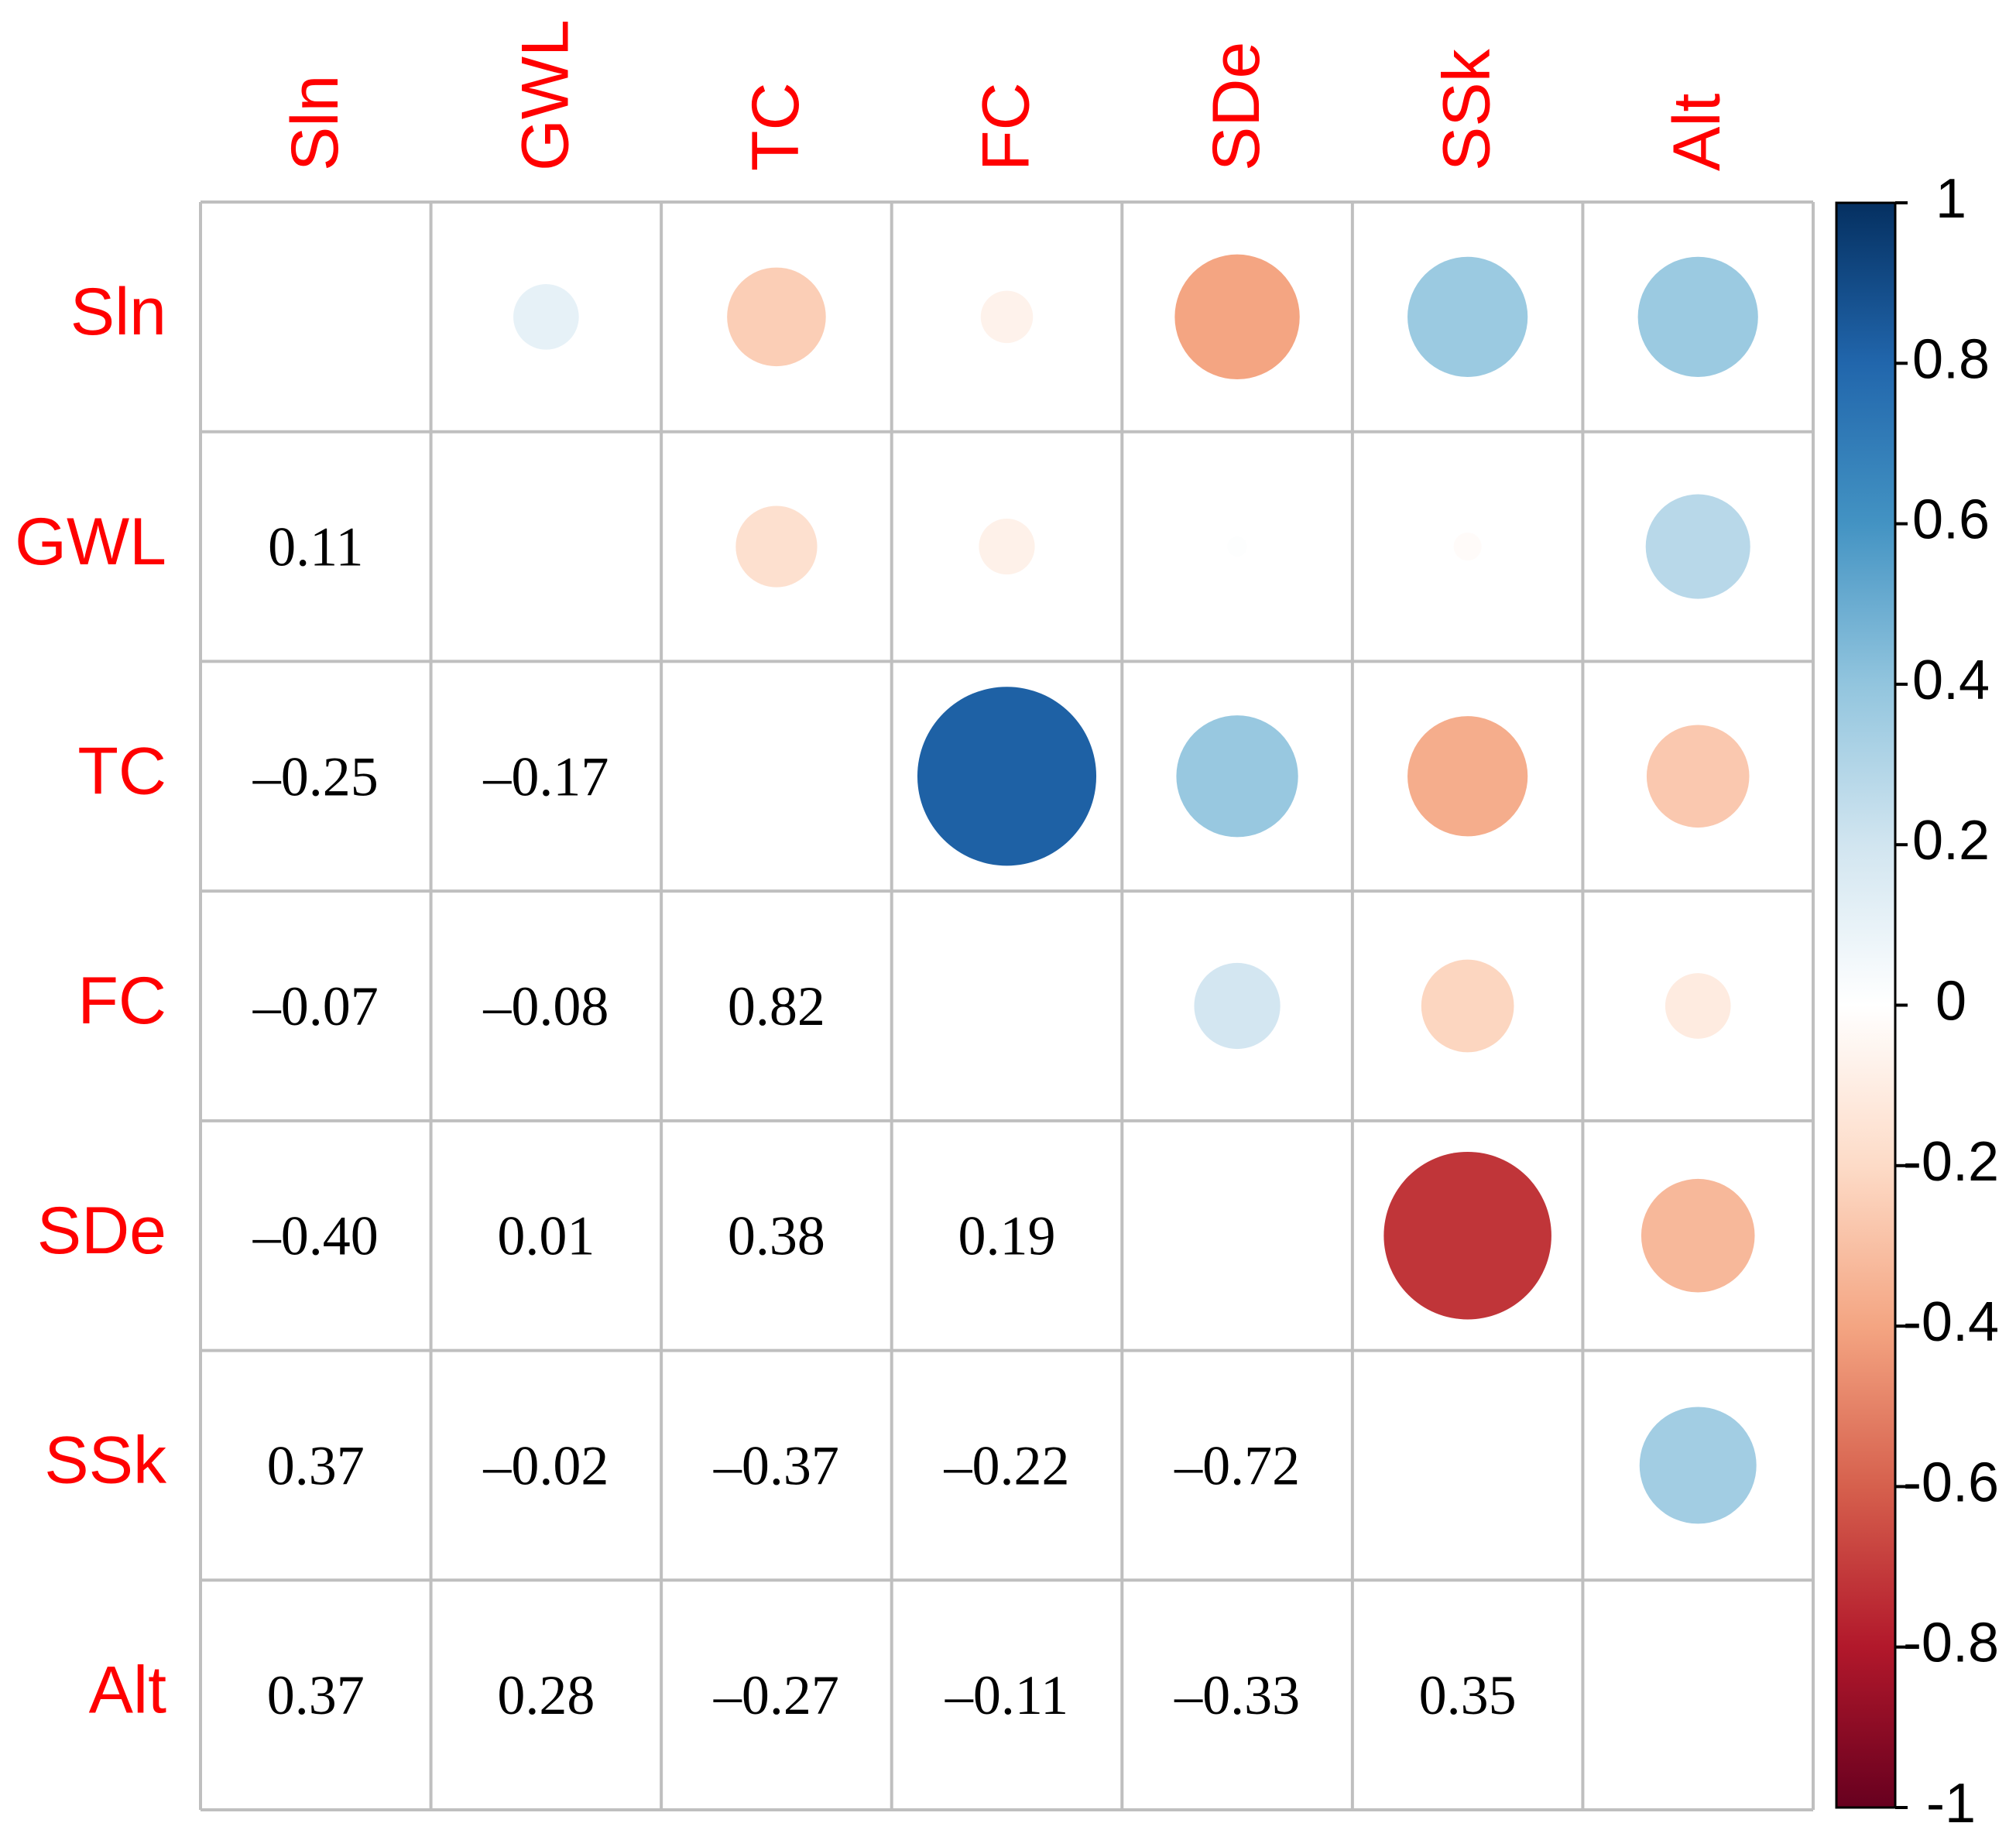 This screenshot has width=2016, height=1847. What do you see at coordinates (1236, 106) in the screenshot?
I see `col-label-SDe: SDe` at bounding box center [1236, 106].